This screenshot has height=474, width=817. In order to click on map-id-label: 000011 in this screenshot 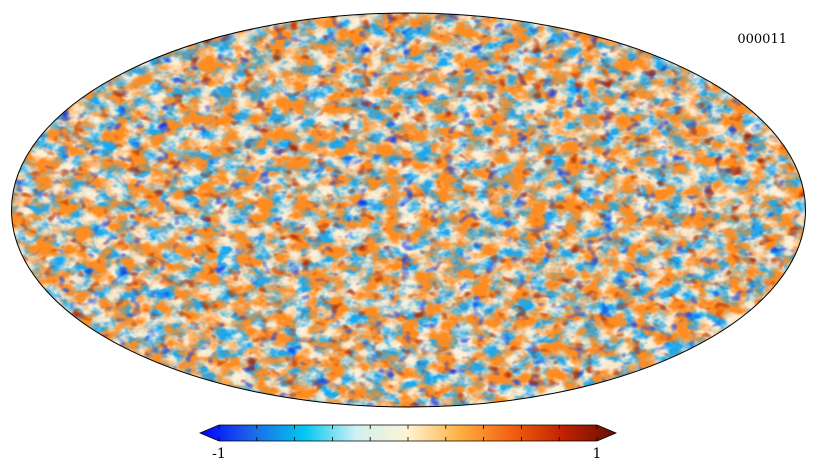, I will do `click(762, 39)`.